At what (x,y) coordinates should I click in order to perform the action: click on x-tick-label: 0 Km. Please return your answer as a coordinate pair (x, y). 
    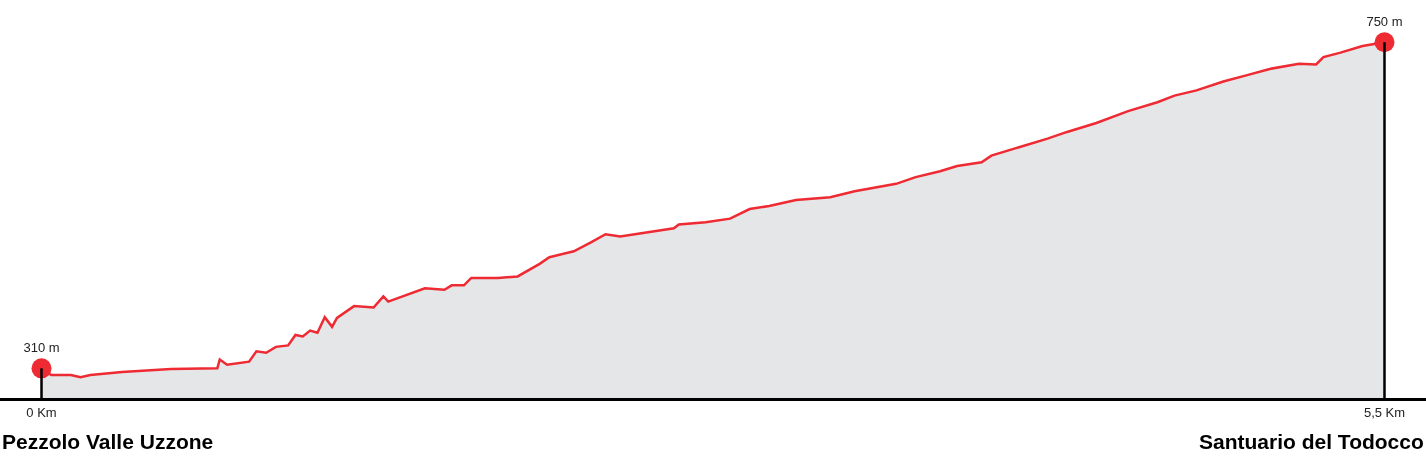
    Looking at the image, I should click on (41, 412).